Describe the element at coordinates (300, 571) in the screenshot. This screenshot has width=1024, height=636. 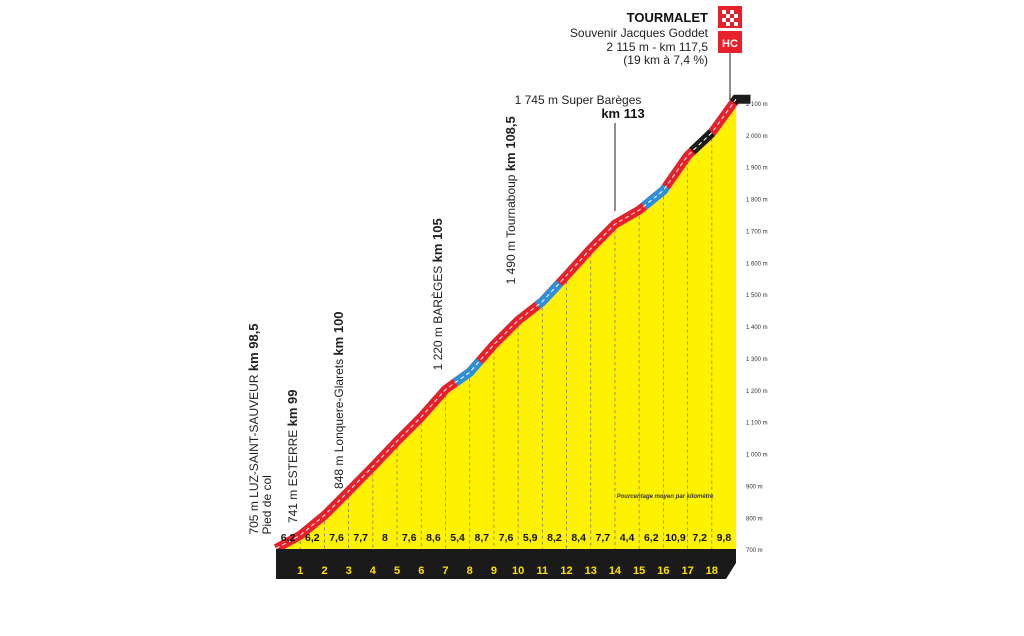
I see `km-label: 1` at that location.